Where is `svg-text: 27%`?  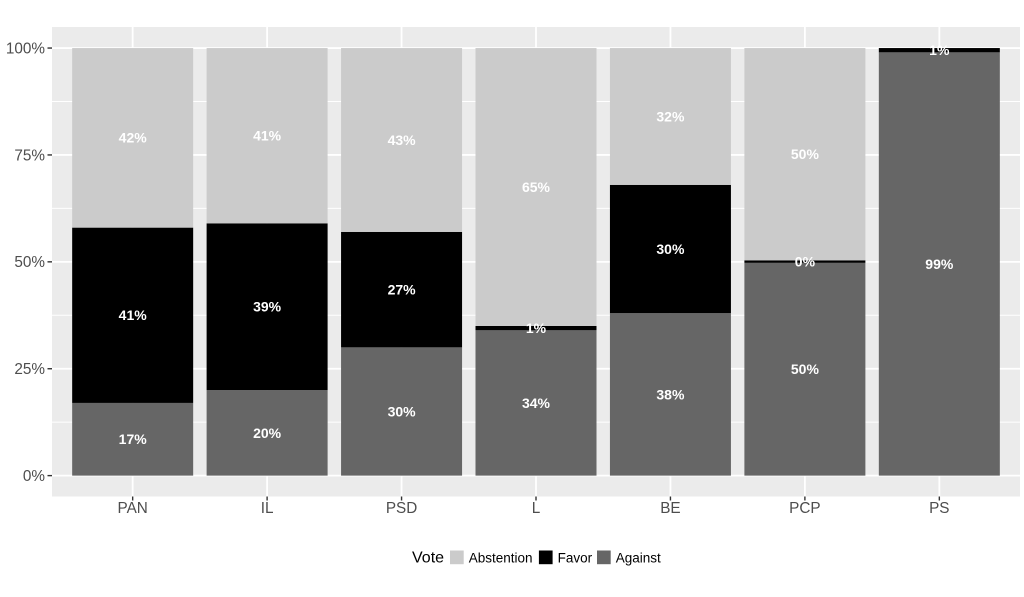
svg-text: 27% is located at coordinates (402, 290).